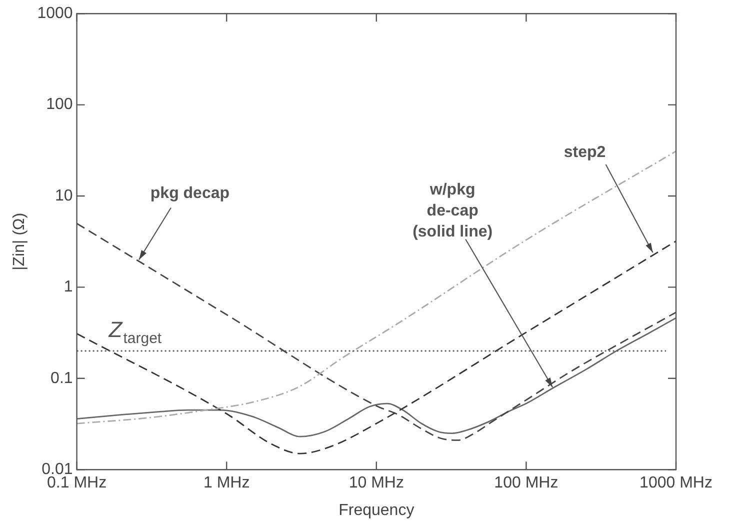 This screenshot has width=734, height=524. What do you see at coordinates (452, 211) in the screenshot?
I see `annotation: w/pkg de-cap (solid line)` at bounding box center [452, 211].